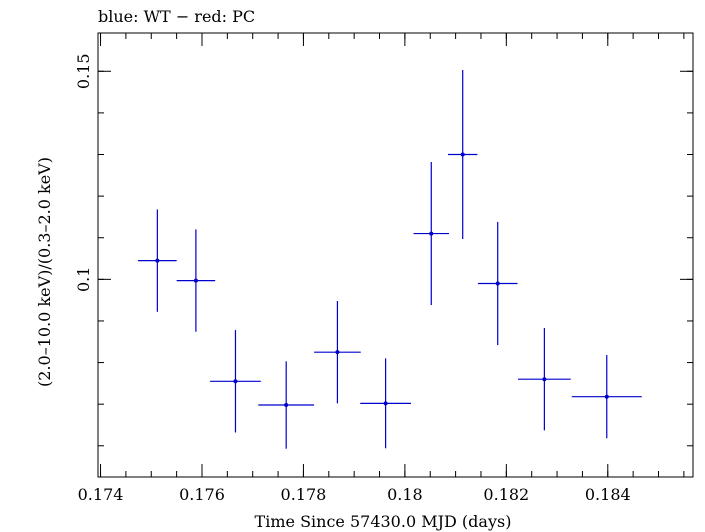  What do you see at coordinates (506, 494) in the screenshot?
I see `x-tick-label: 0.182` at bounding box center [506, 494].